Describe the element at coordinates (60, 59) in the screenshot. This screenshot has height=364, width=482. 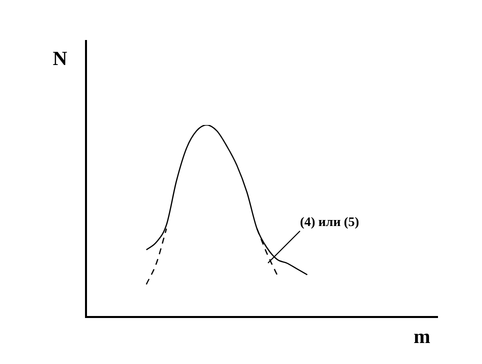
I see `y-axis-title: N` at that location.